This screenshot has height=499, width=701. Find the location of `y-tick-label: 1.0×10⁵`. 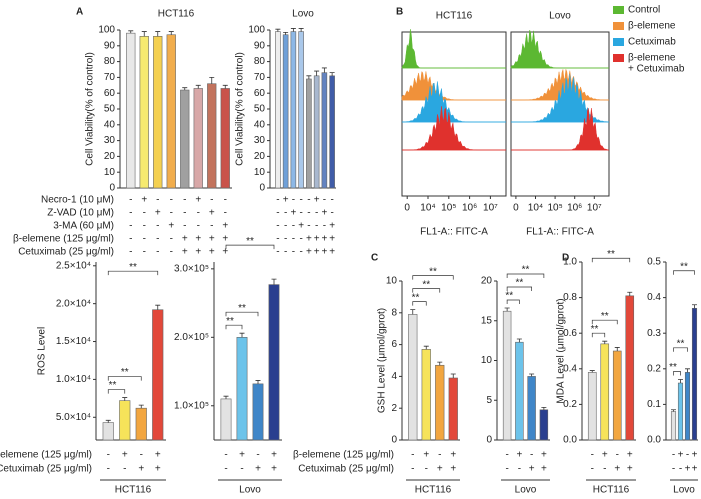

y-tick-label: 1.0×10⁵ is located at coordinates (191, 405).